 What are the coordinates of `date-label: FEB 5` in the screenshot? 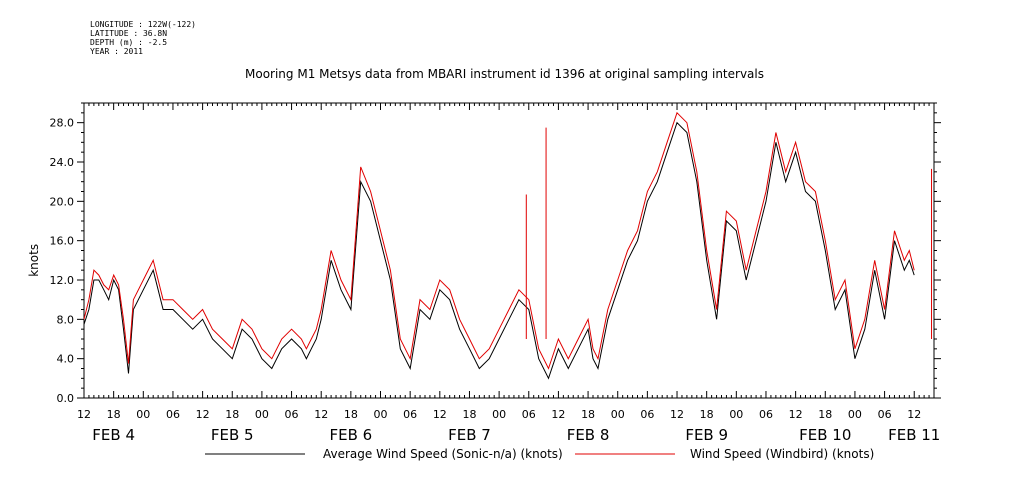 It's located at (232, 435).